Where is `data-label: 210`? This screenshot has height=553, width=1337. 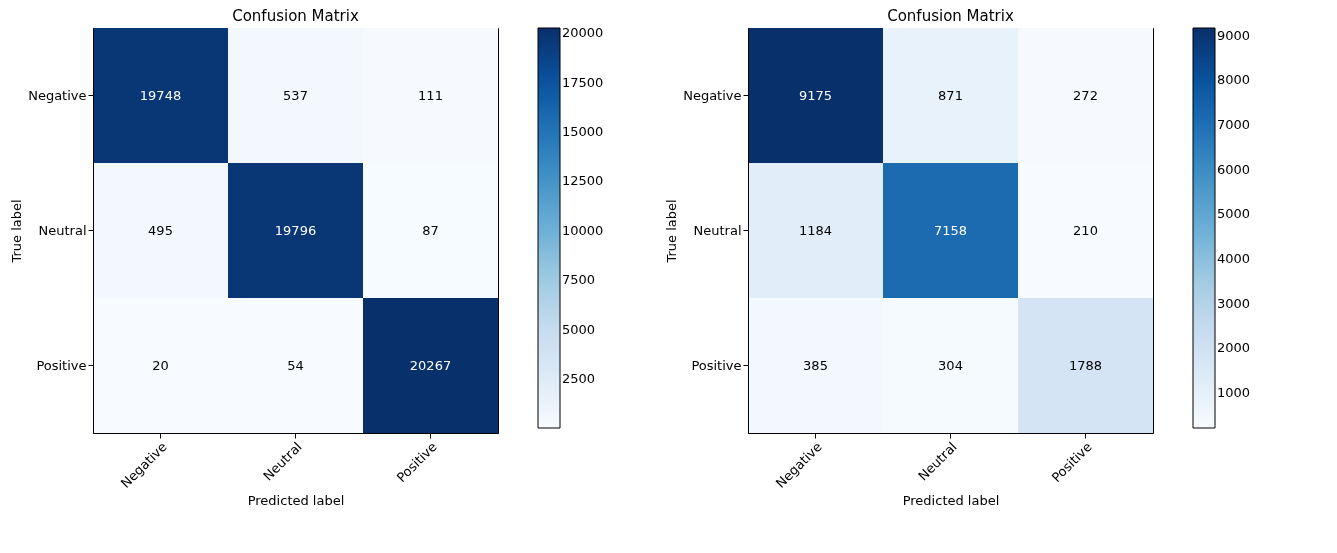 data-label: 210 is located at coordinates (1085, 230).